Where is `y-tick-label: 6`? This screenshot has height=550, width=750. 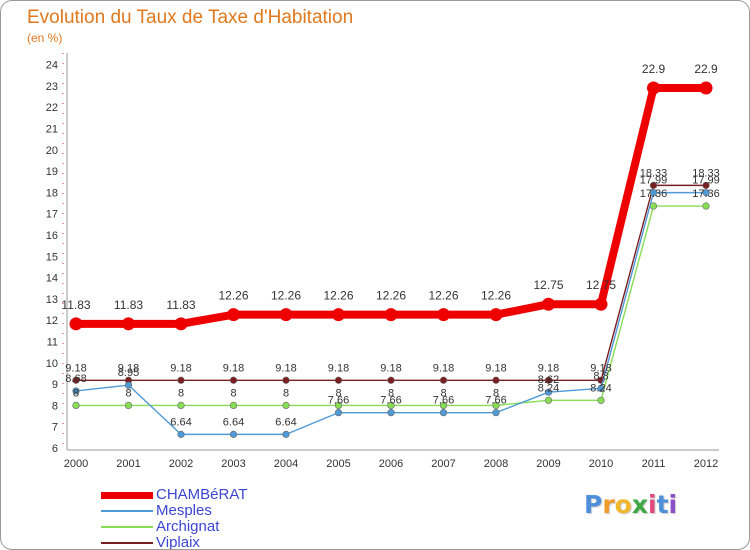
y-tick-label: 6 is located at coordinates (55, 449).